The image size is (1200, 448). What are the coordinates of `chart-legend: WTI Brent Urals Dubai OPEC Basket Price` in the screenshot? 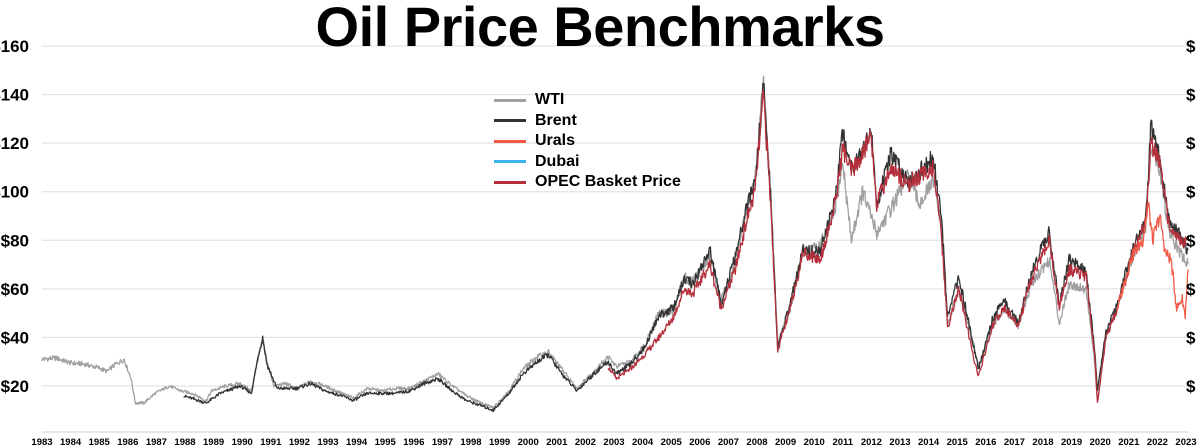 It's located at (587, 141).